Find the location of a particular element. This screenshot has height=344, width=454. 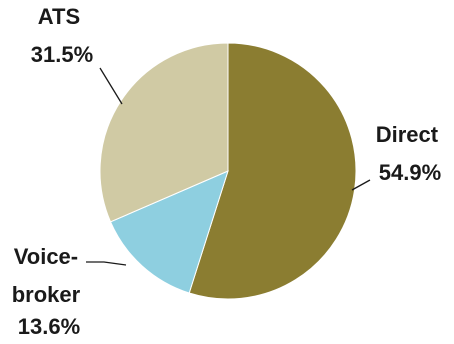

slice-label-direct-percent: 54.9% is located at coordinates (410, 172).